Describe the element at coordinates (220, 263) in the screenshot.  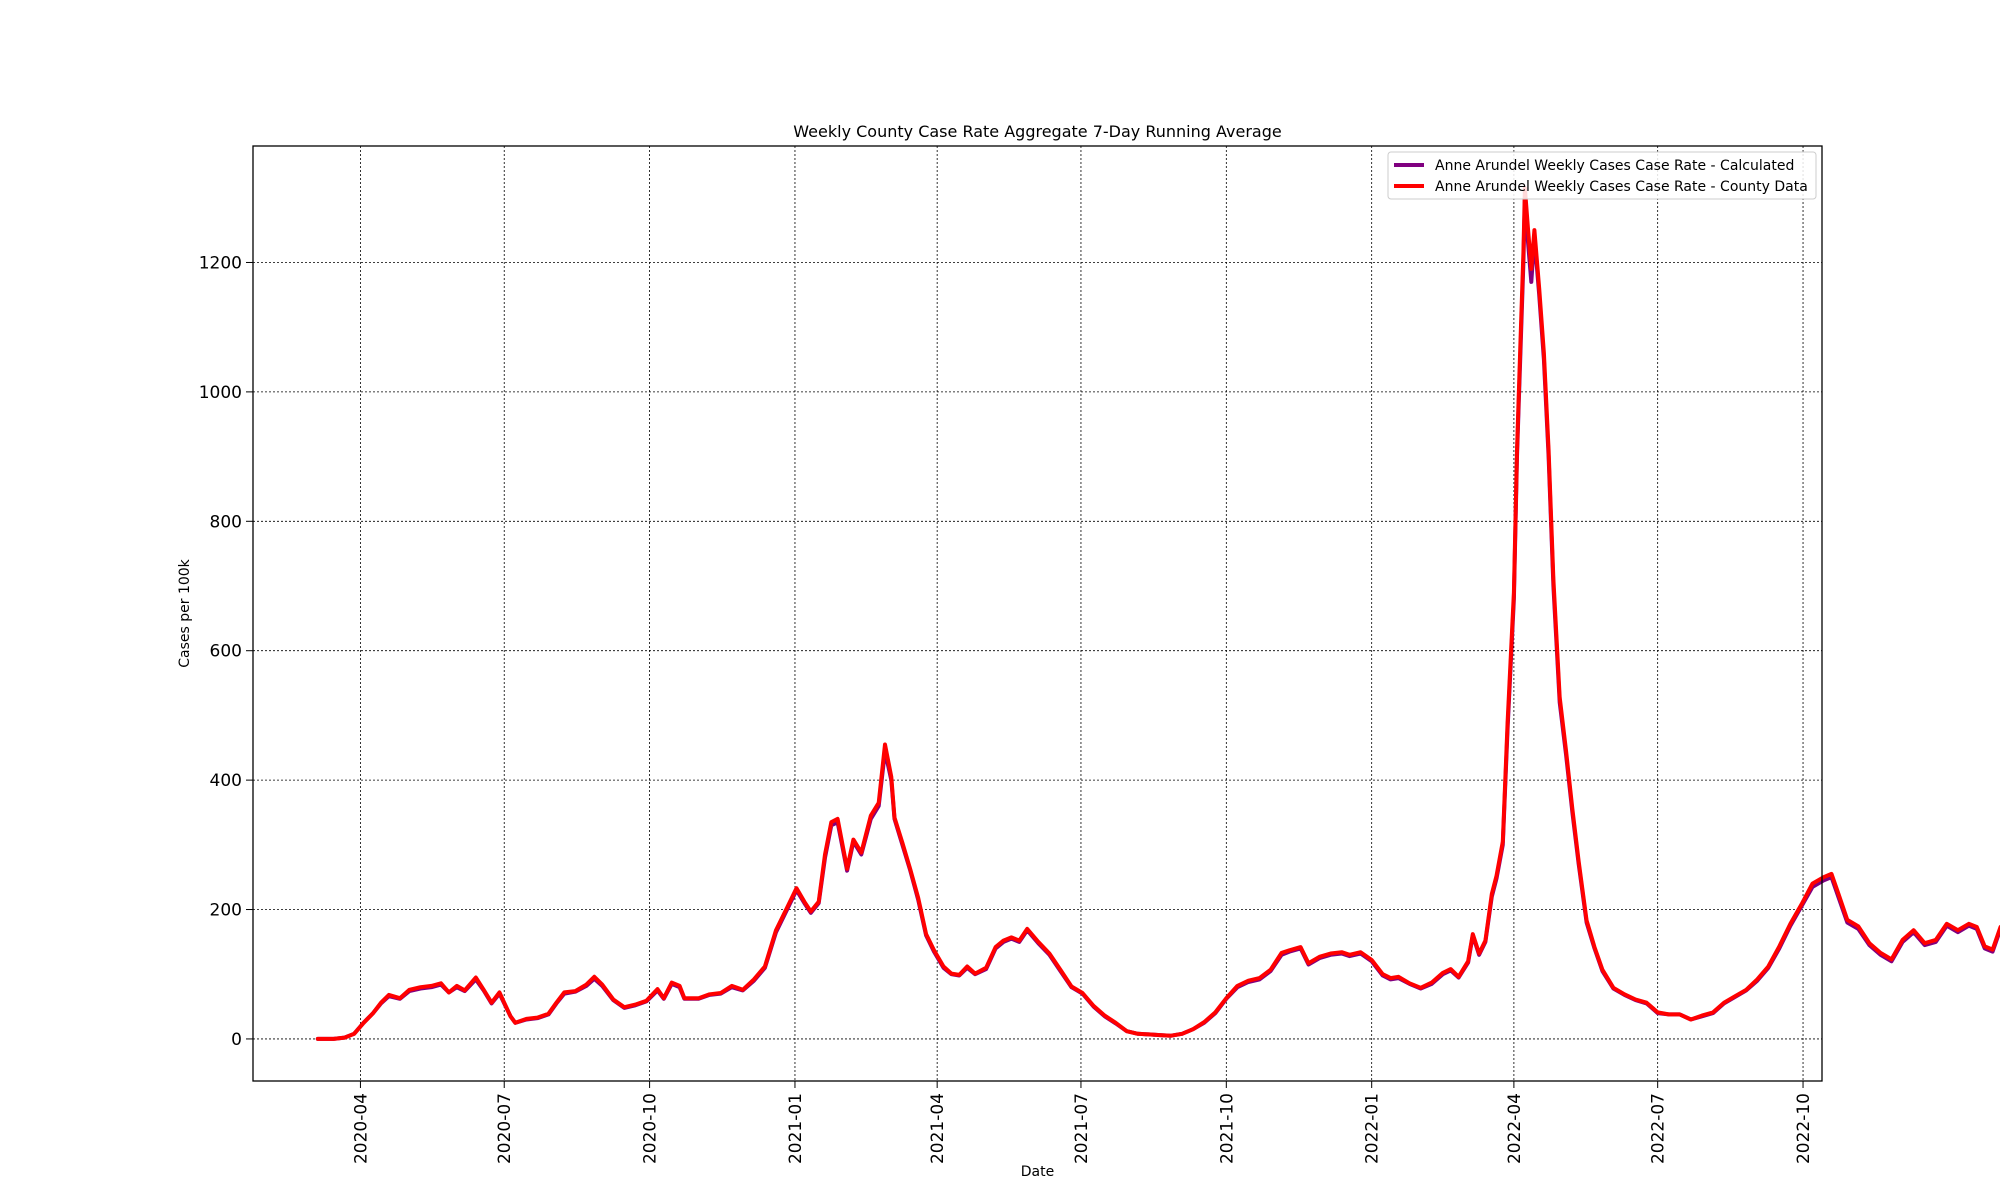
I see `y-tick-label: 1200` at that location.